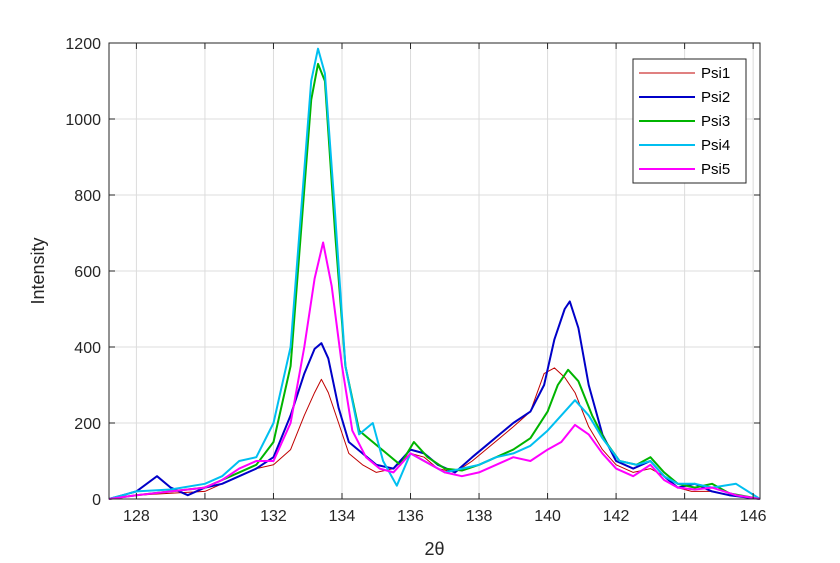 The image size is (840, 563). I want to click on legend-label: Psi5, so click(715, 169).